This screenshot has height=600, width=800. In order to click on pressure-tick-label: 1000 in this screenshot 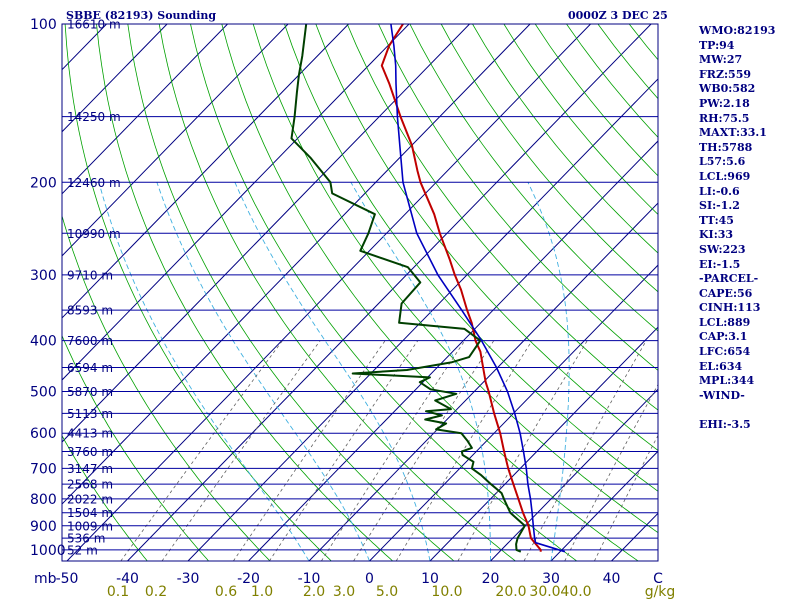, I will do `click(48, 551)`.